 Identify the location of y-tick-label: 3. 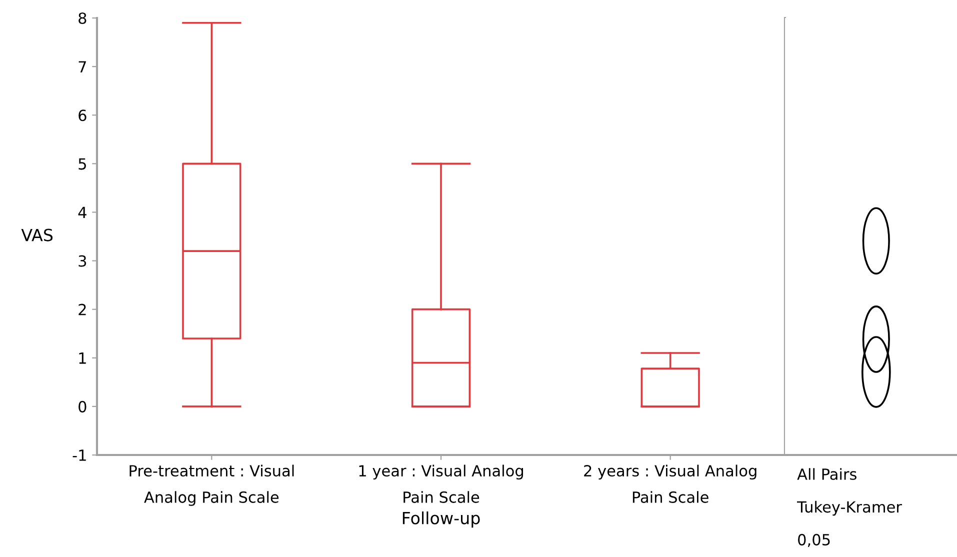
(82, 261).